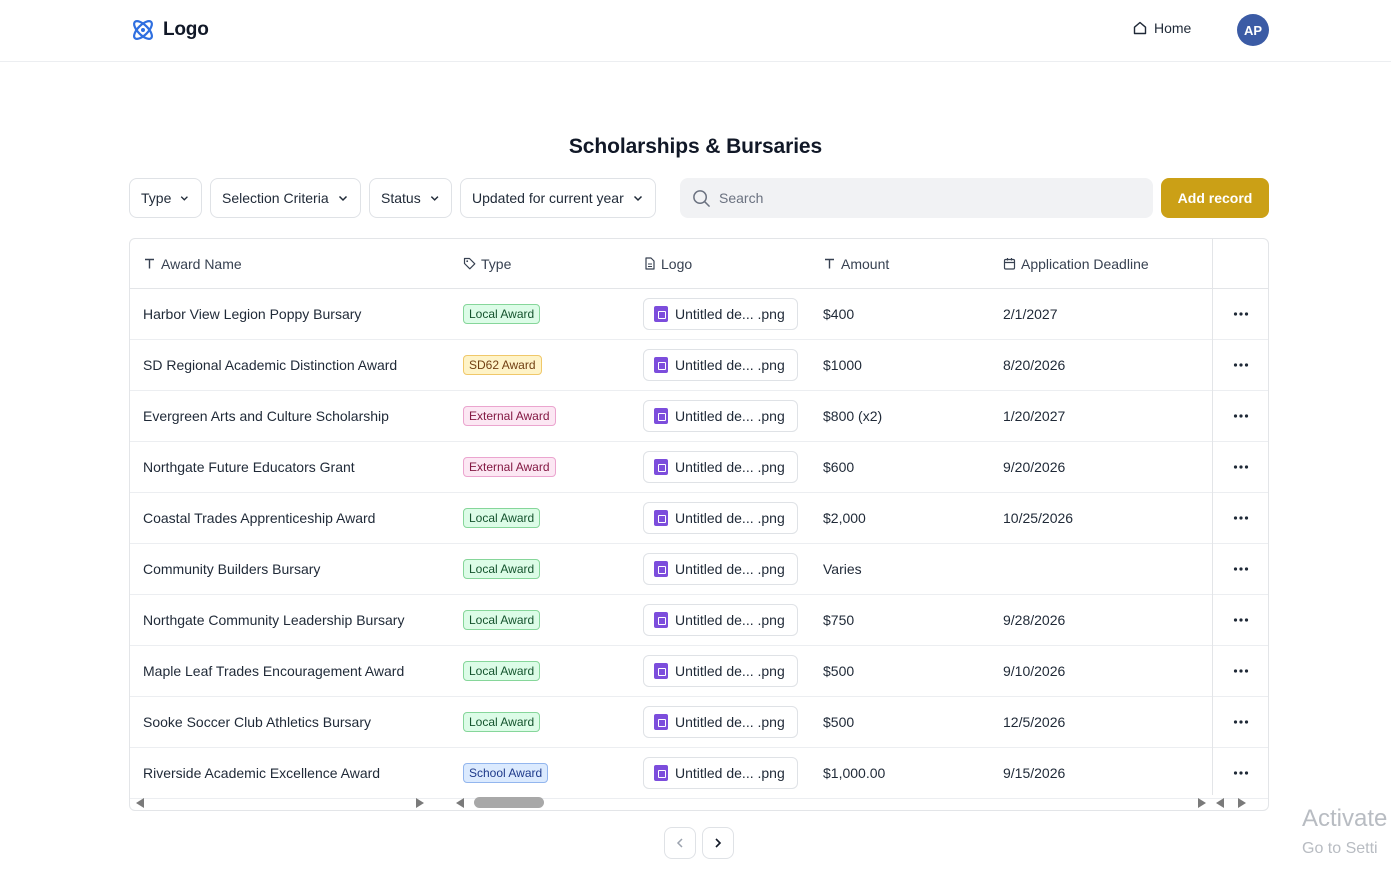 This screenshot has width=1391, height=878. I want to click on search-input, so click(919, 198).